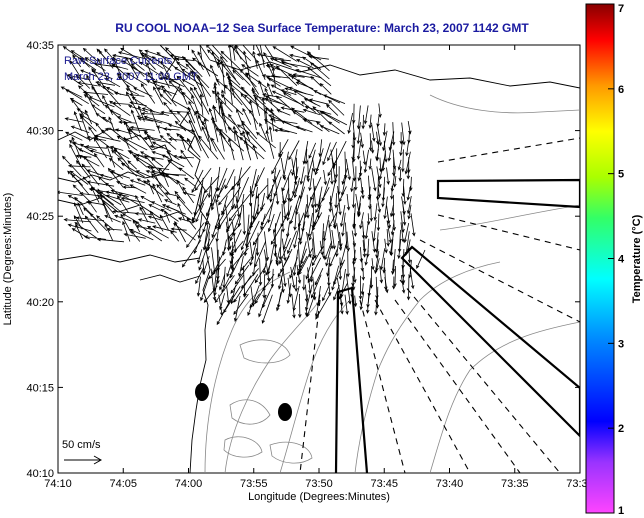  What do you see at coordinates (40, 132) in the screenshot?
I see `y-tick-label: 40:30` at bounding box center [40, 132].